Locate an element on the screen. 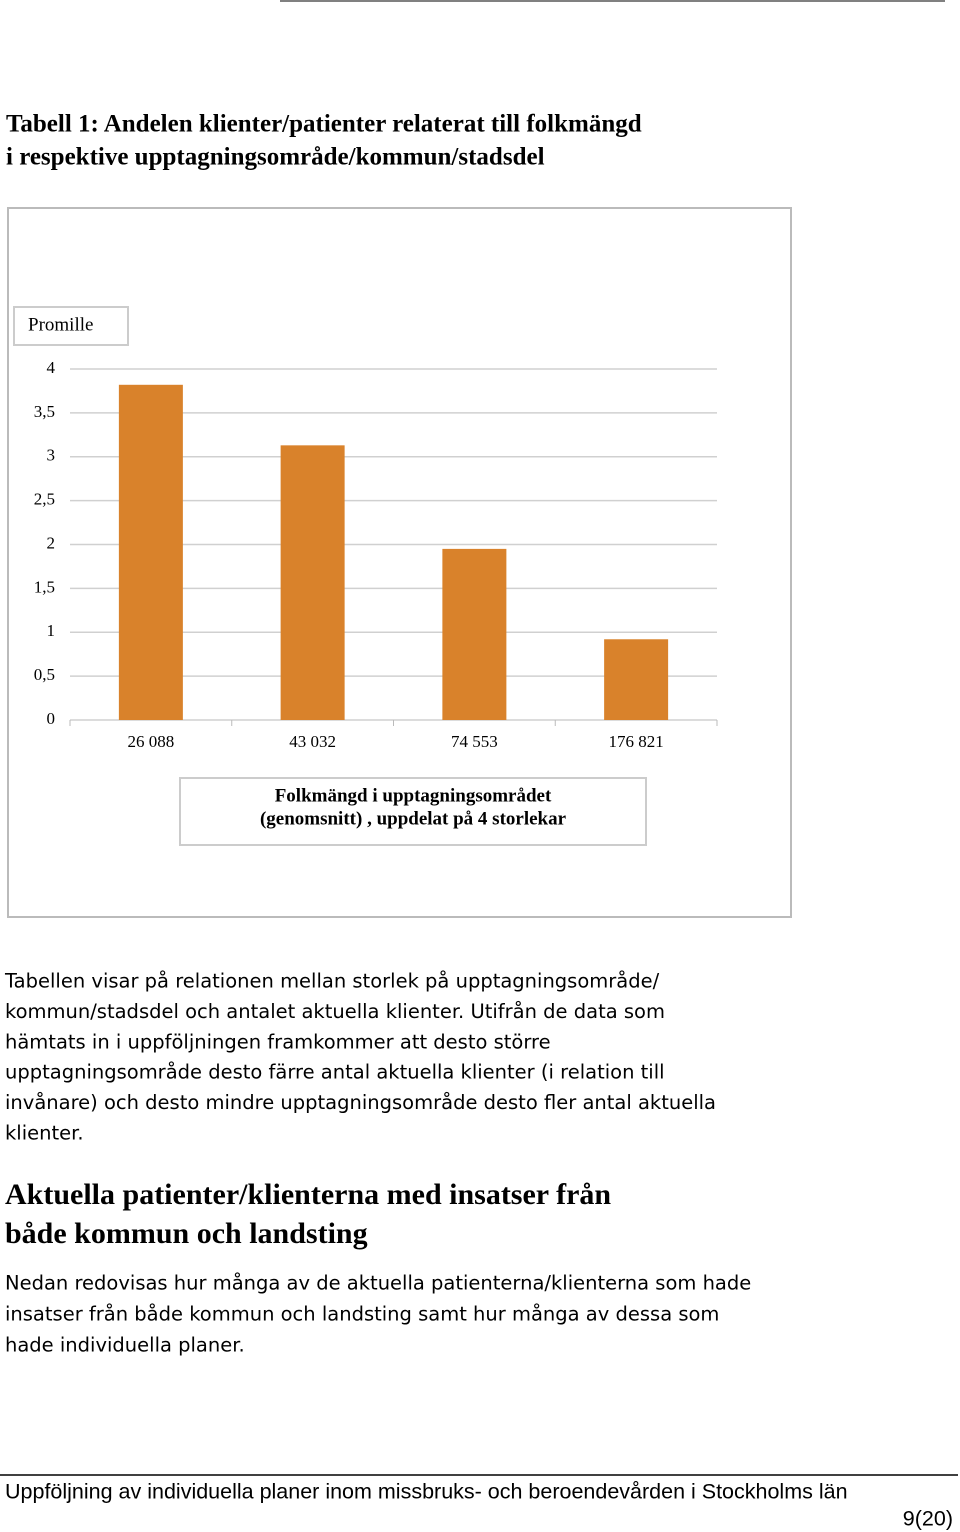 This screenshot has height=1532, width=960. xlabel-box is located at coordinates (413, 811).